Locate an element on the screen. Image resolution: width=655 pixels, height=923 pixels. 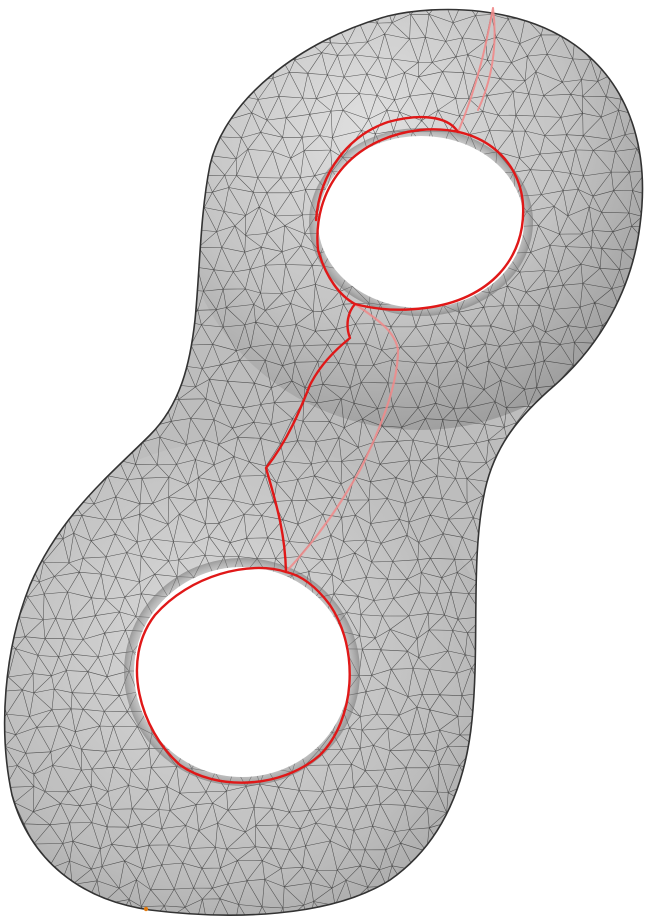
lower-hole-rim is located at coordinates (243, 675).